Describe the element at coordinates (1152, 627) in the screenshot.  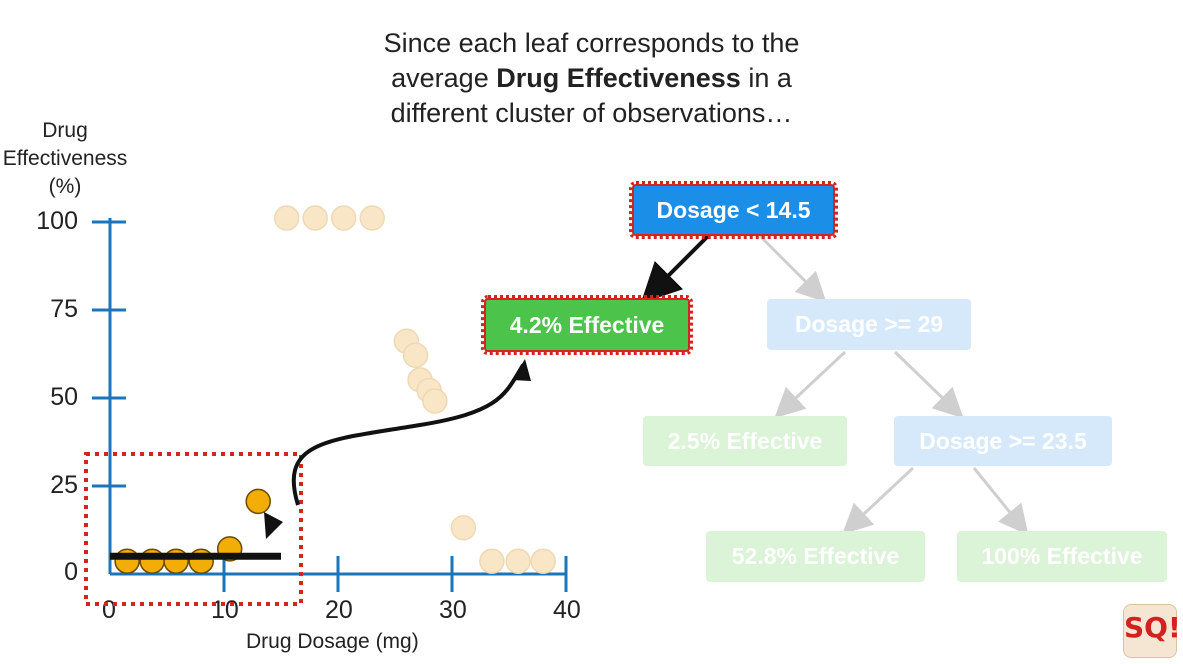
I see `logo-text: SQ!` at that location.